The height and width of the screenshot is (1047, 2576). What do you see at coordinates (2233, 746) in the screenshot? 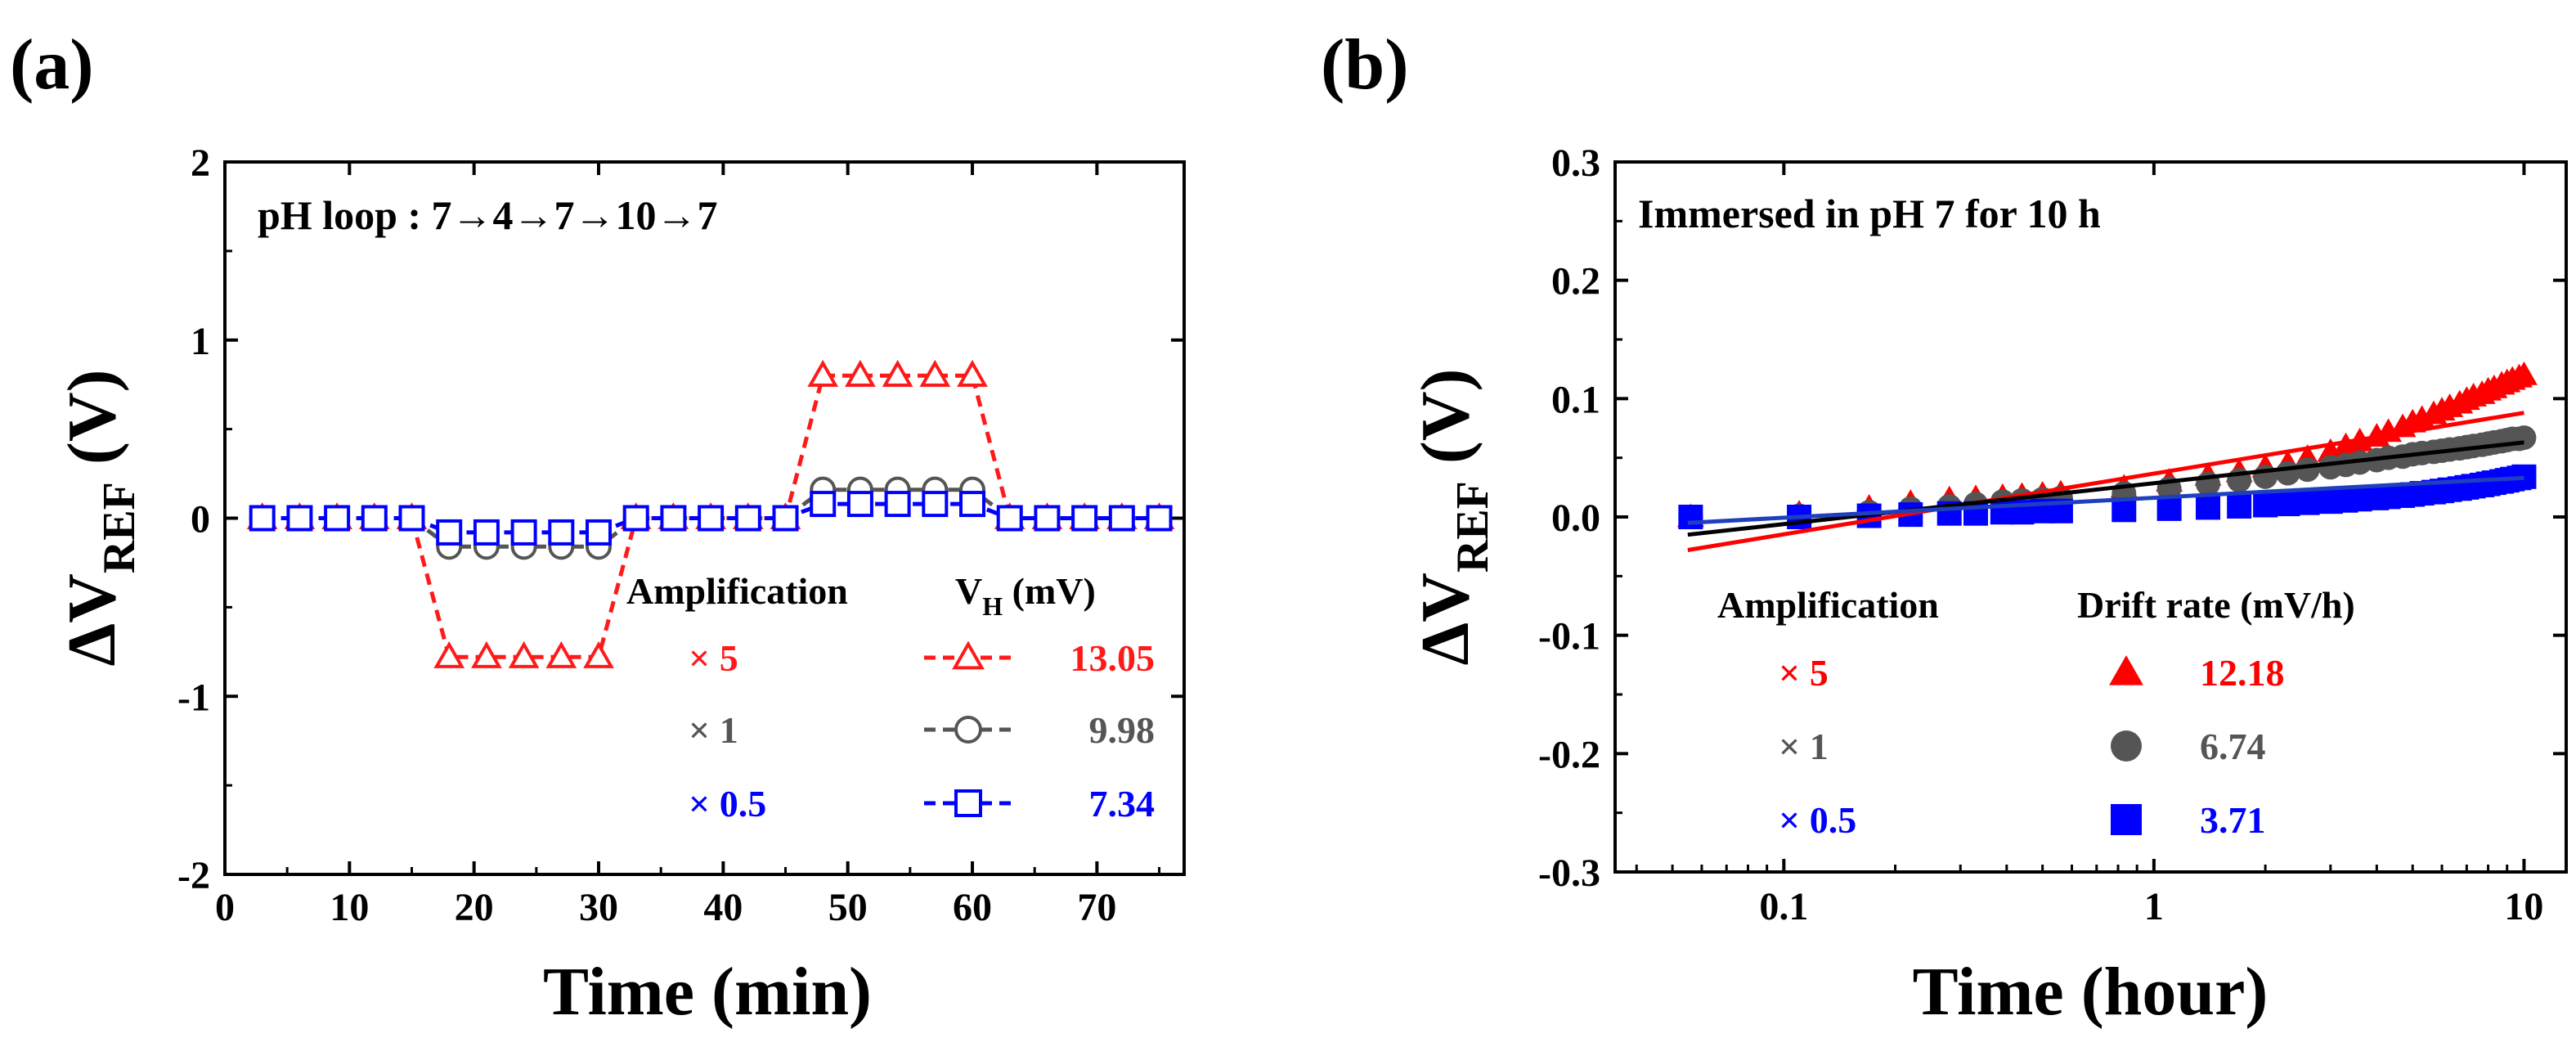
I see `legend-value: 6.74` at bounding box center [2233, 746].